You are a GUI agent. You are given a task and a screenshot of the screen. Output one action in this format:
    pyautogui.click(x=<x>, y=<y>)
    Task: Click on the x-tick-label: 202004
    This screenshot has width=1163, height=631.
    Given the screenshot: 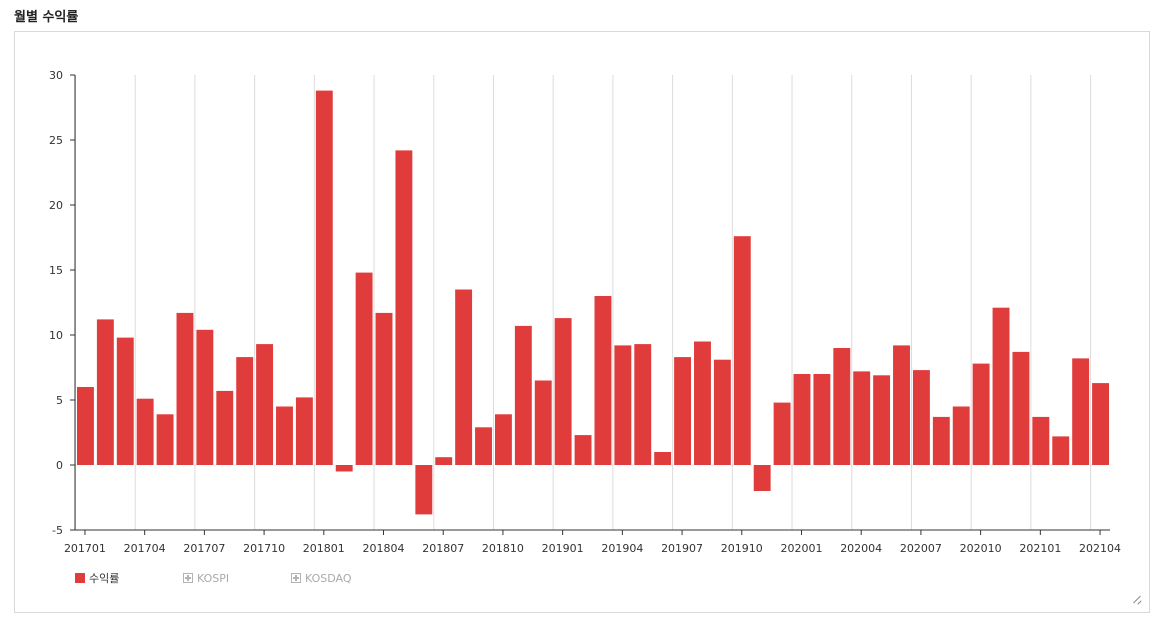 What is the action you would take?
    pyautogui.click(x=861, y=548)
    